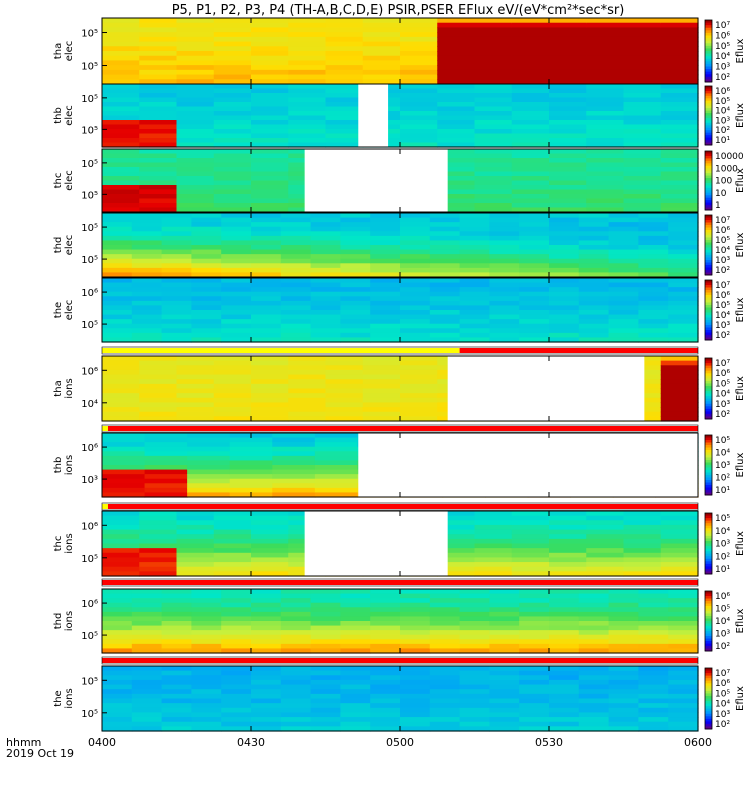 The height and width of the screenshot is (804, 750). What do you see at coordinates (722, 441) in the screenshot?
I see `colorbar-tick-label: 10⁵` at bounding box center [722, 441].